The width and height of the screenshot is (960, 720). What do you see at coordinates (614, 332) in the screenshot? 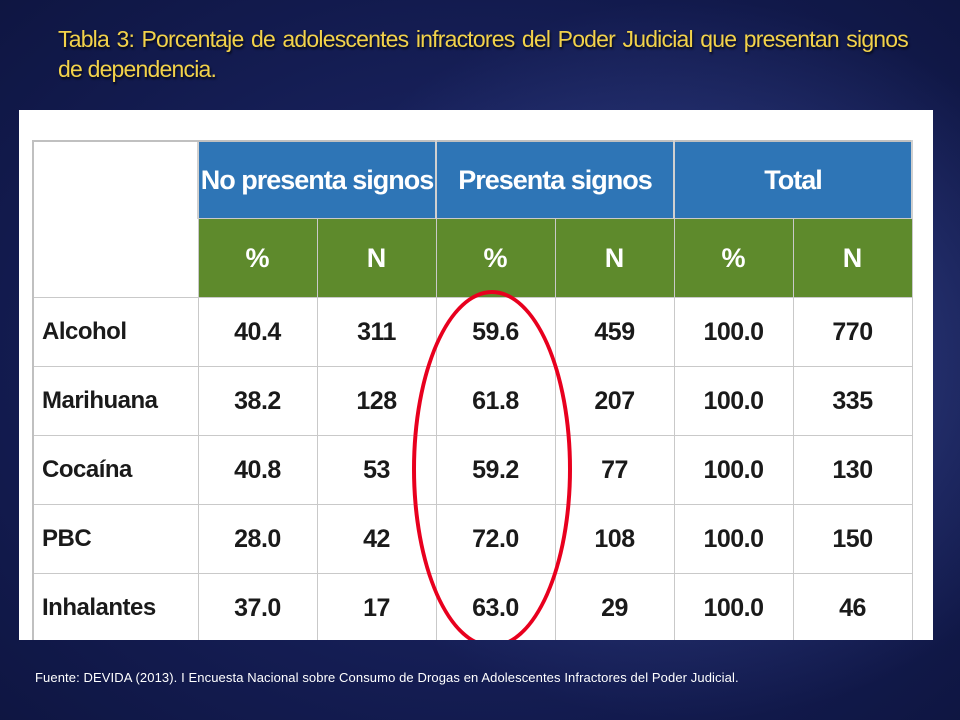
I see `table-cell: 459` at bounding box center [614, 332].